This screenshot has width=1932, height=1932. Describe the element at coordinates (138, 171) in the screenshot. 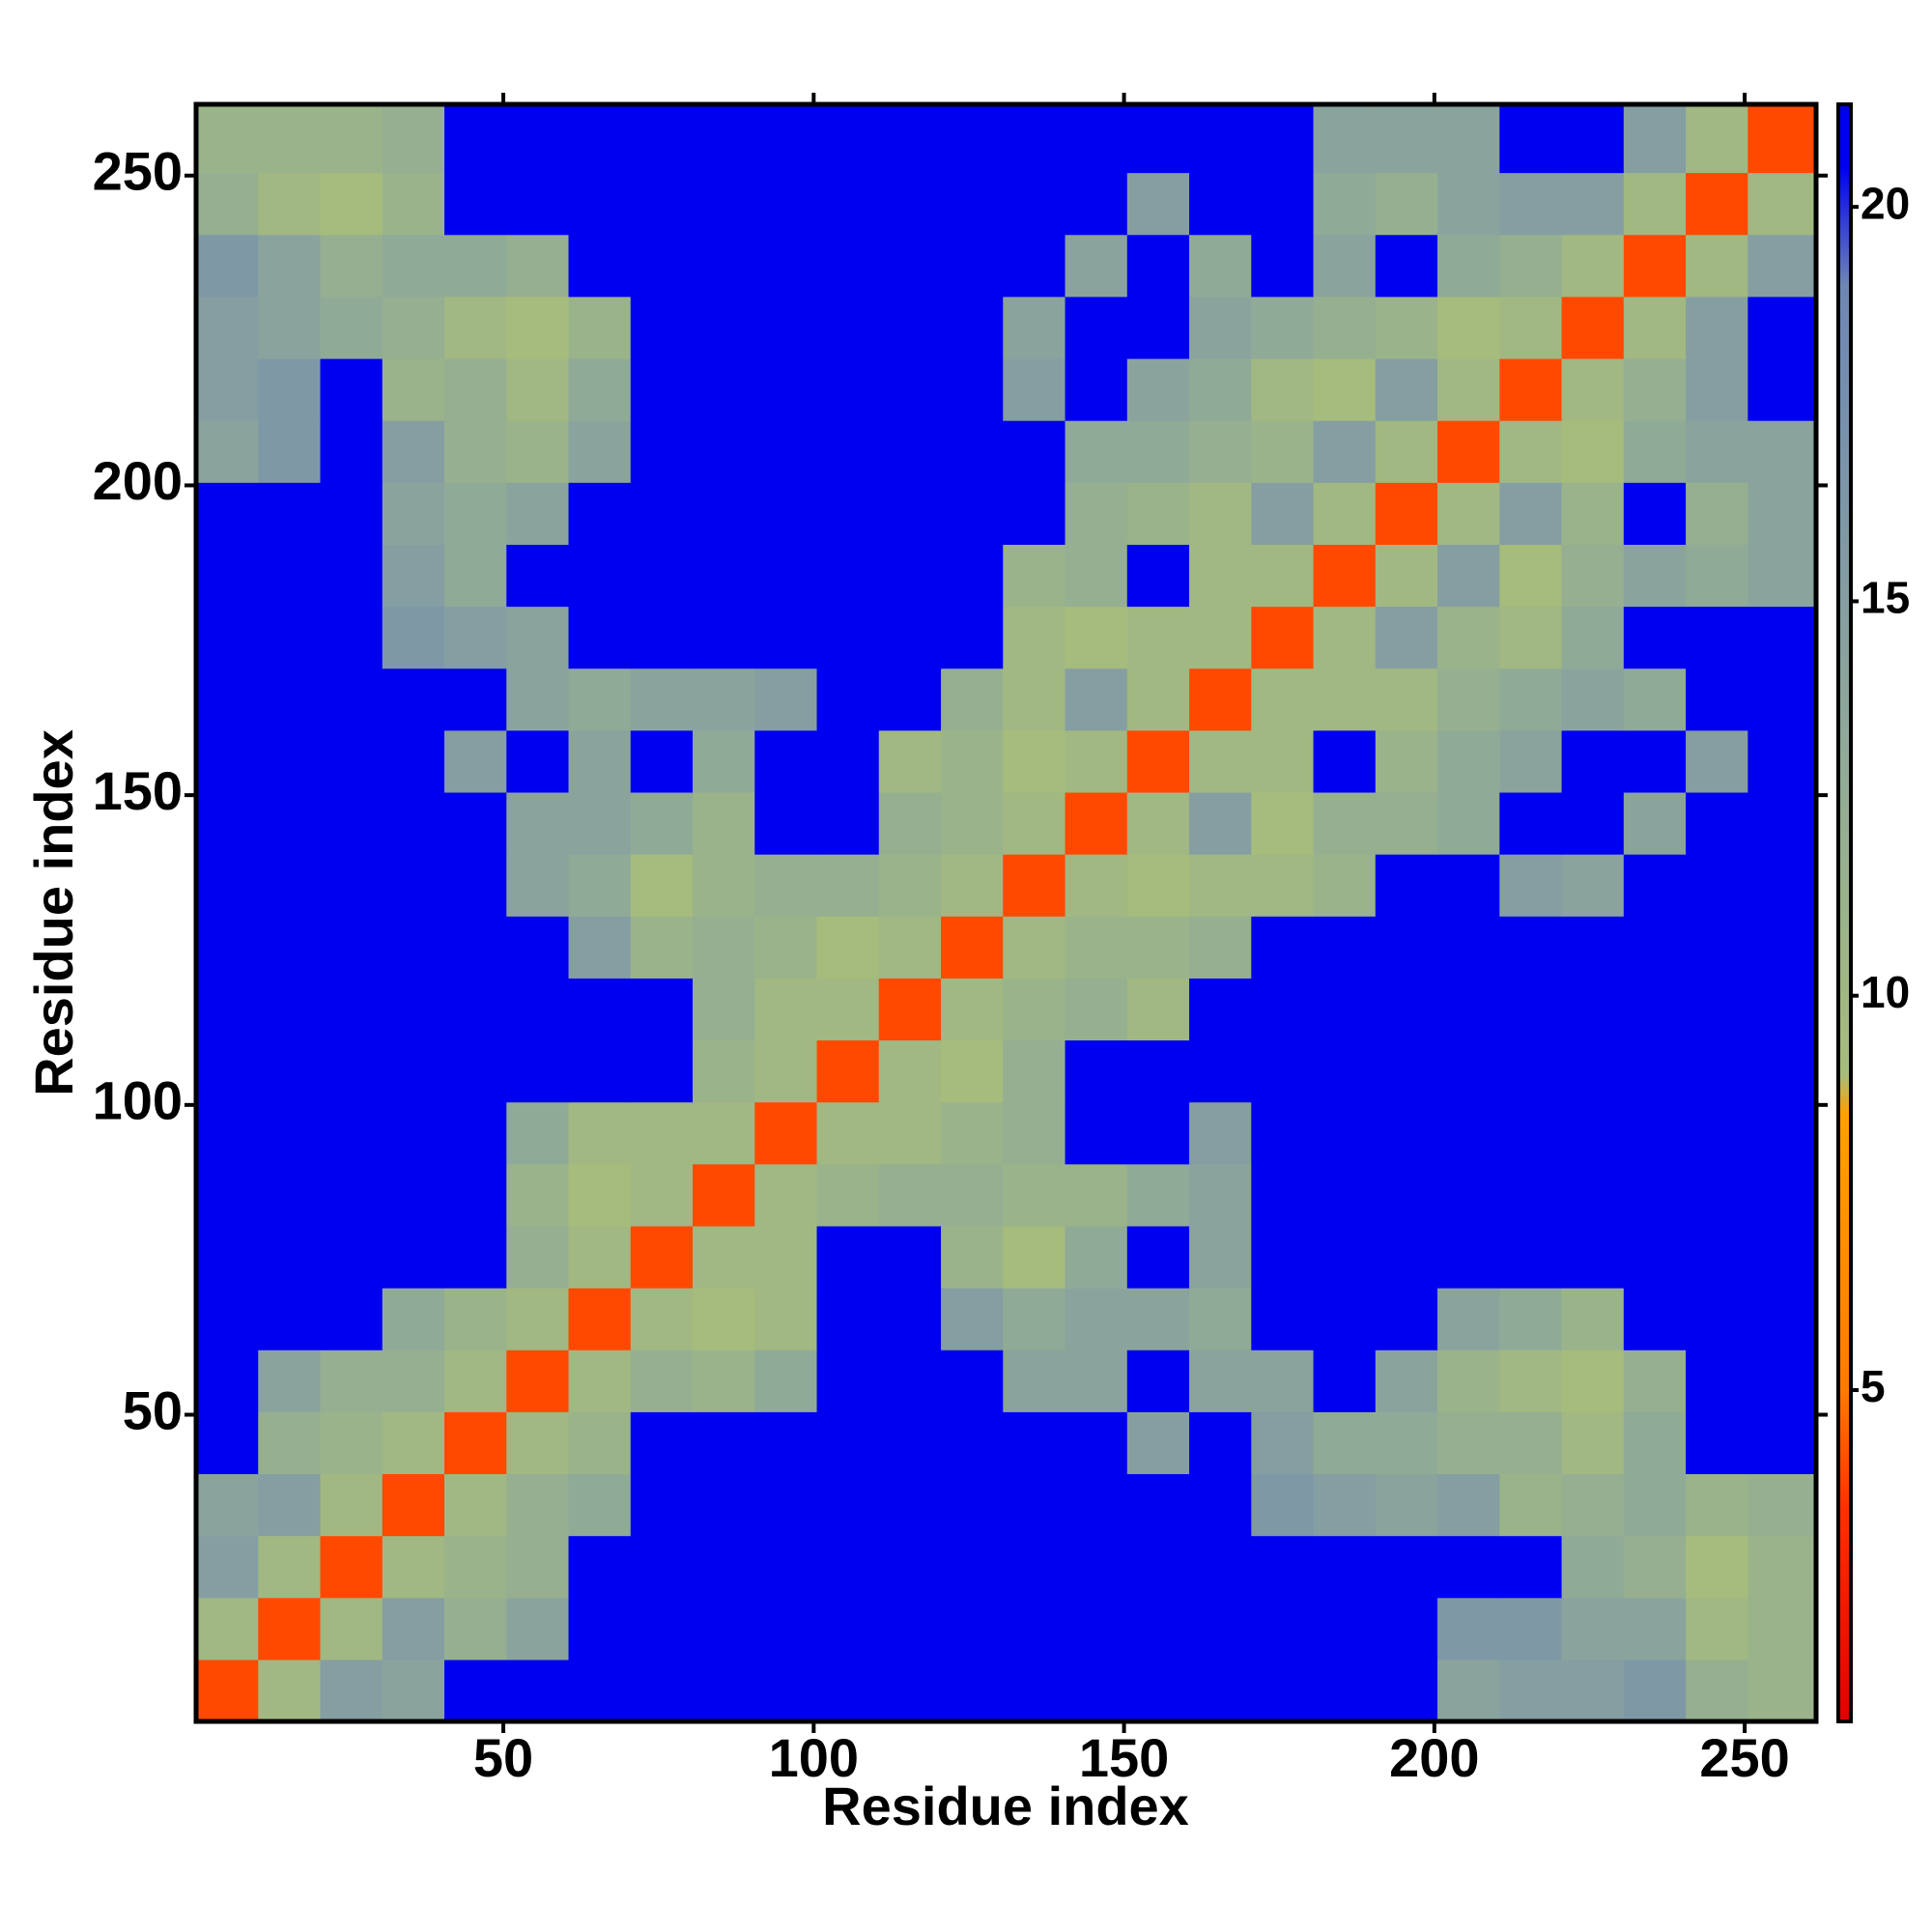

I see `y-tick-label: 250` at that location.